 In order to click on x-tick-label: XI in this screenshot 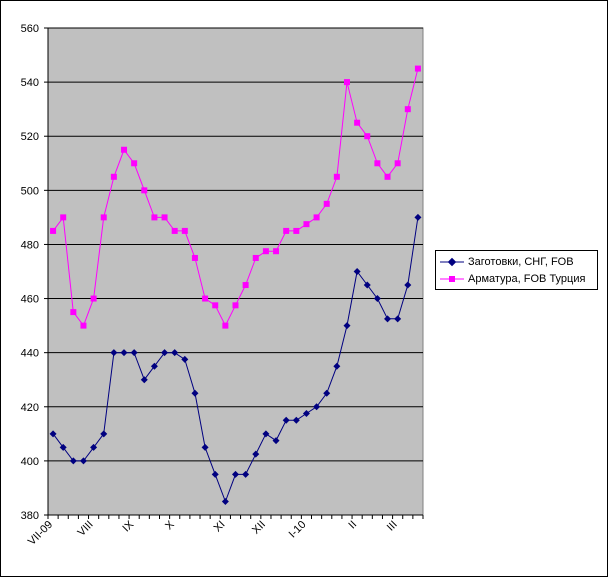, I will do `click(220, 527)`.